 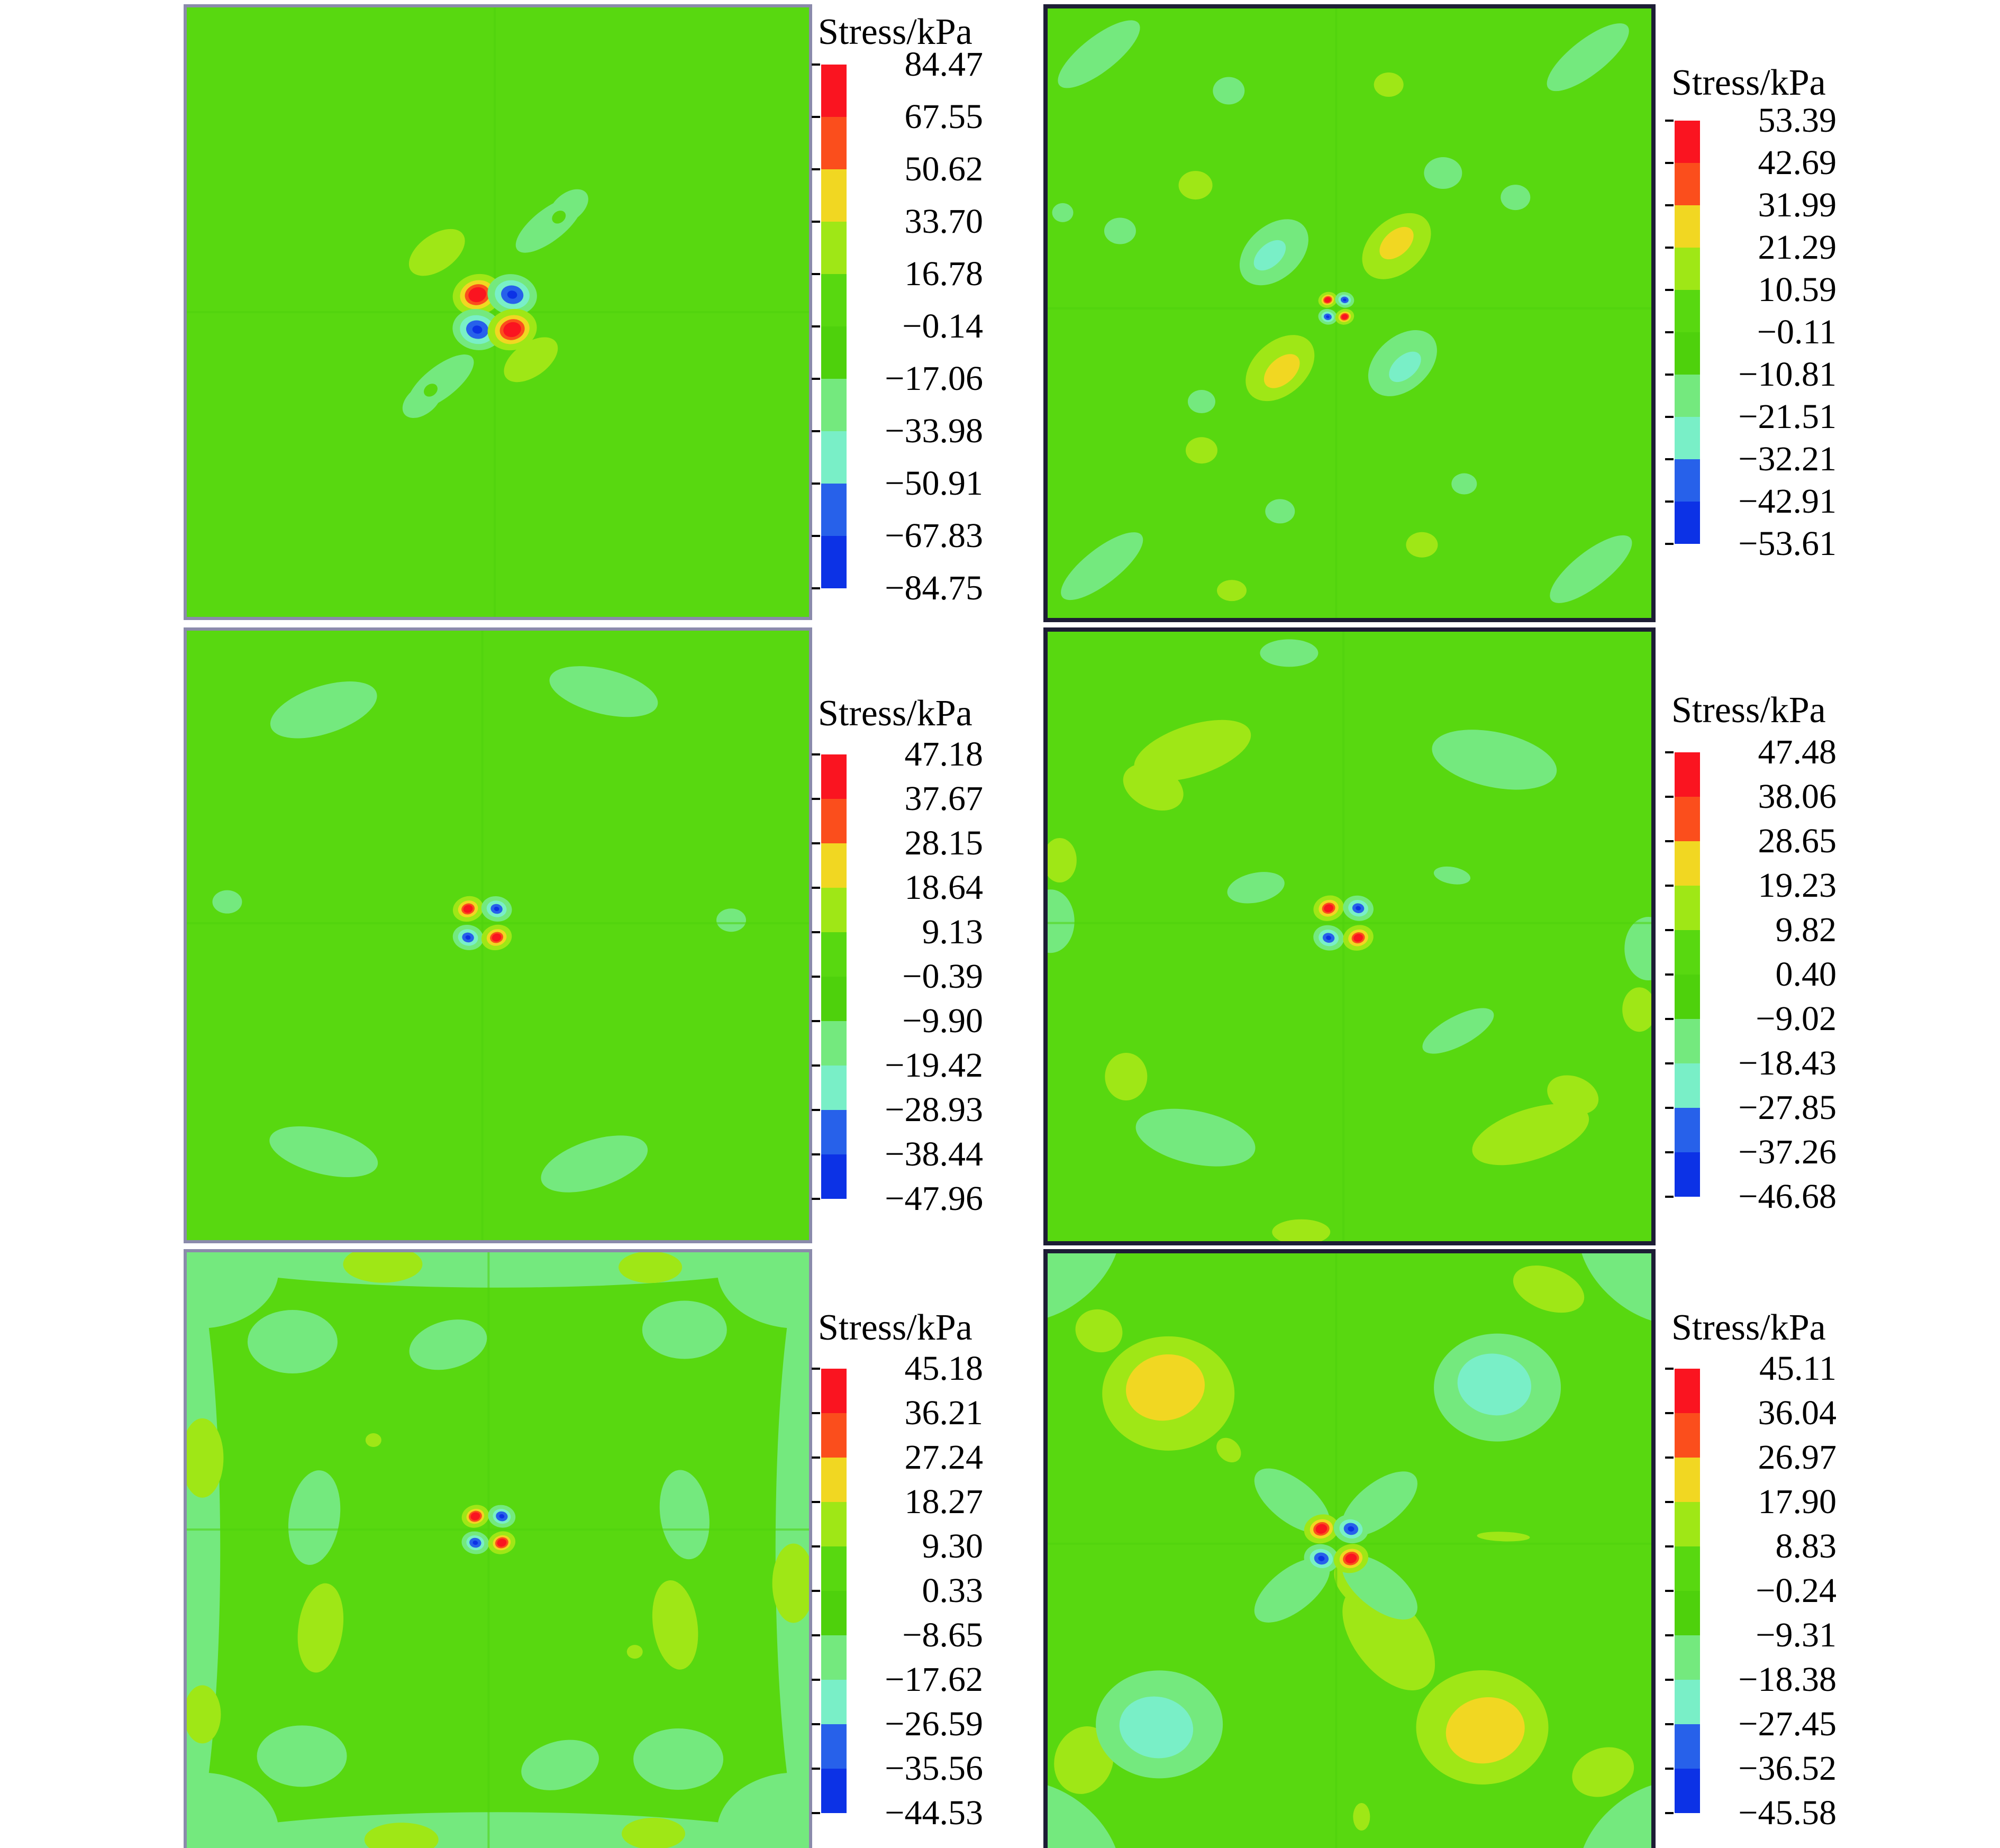 I want to click on contour-plot, so click(x=498, y=935).